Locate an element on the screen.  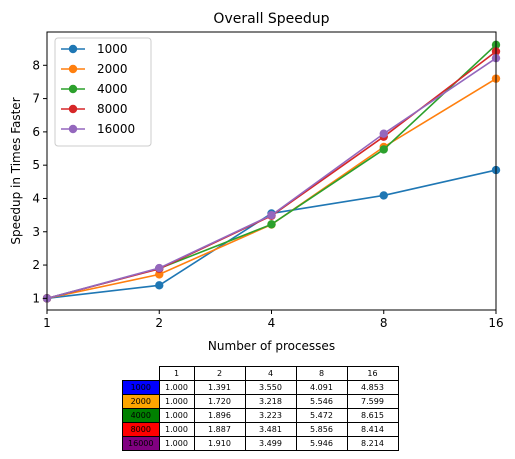
table-row-header: 1000 is located at coordinates (141, 387).